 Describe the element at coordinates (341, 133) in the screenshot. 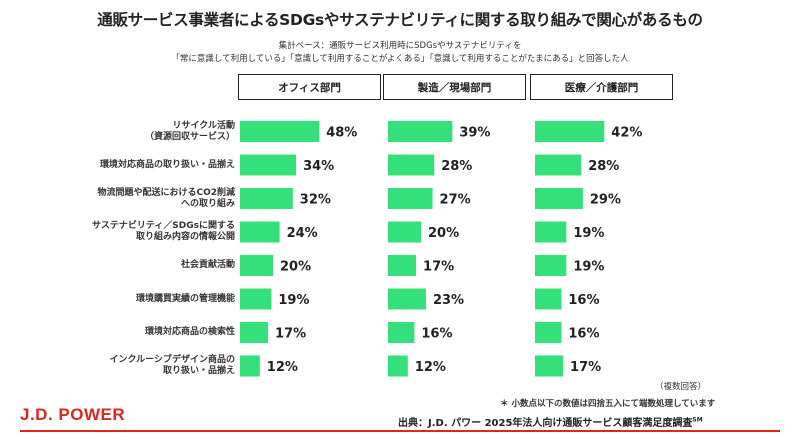

I see `data-label: 48%` at that location.